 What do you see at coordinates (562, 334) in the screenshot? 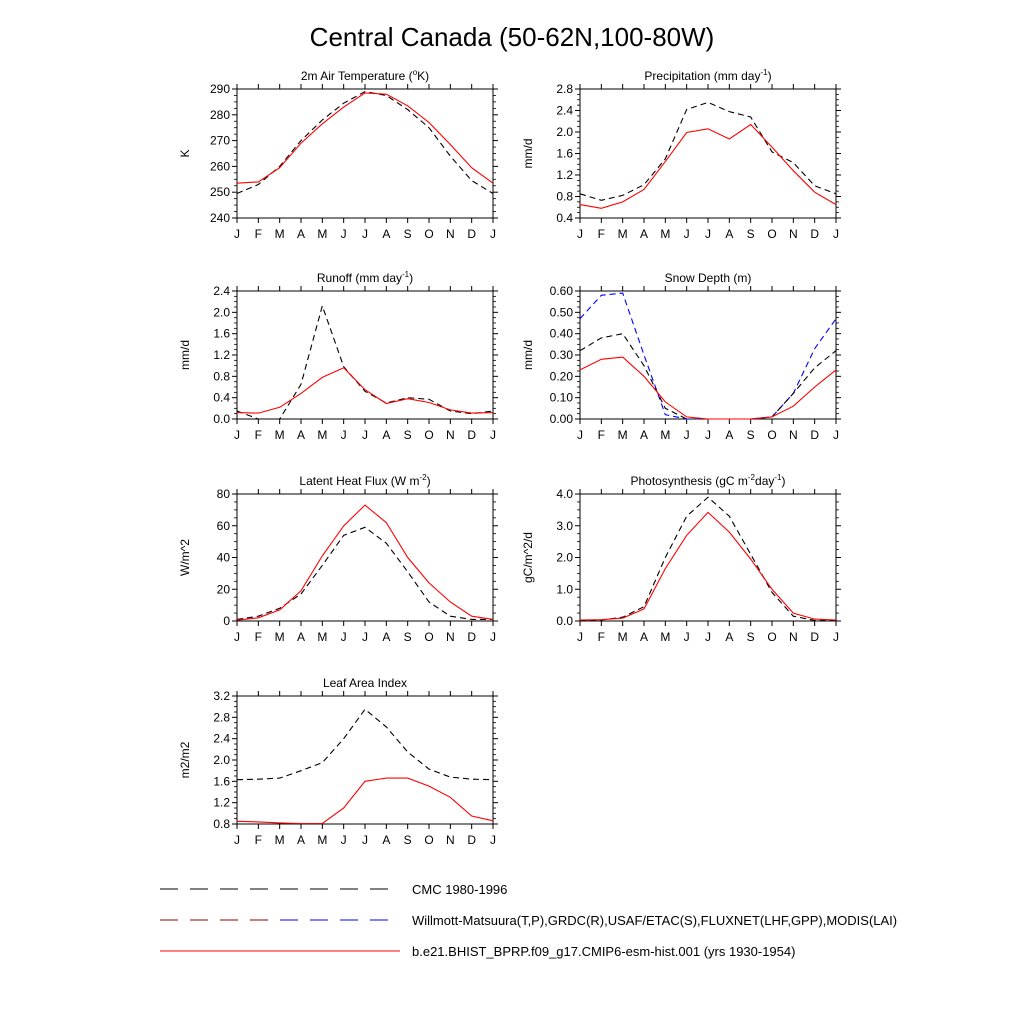
I see `y-tick-label: 0.40` at bounding box center [562, 334].